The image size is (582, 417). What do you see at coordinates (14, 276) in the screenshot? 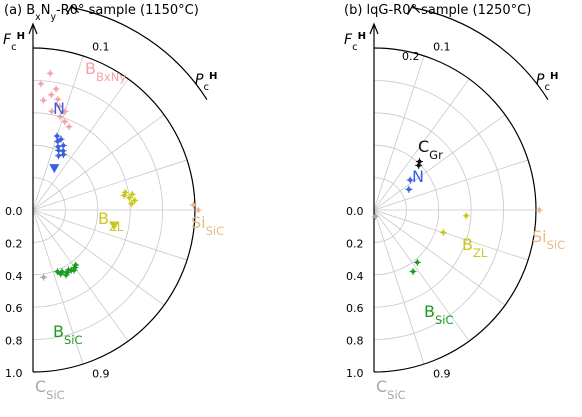
I see `radial-tick-label: 0.4` at bounding box center [14, 276].